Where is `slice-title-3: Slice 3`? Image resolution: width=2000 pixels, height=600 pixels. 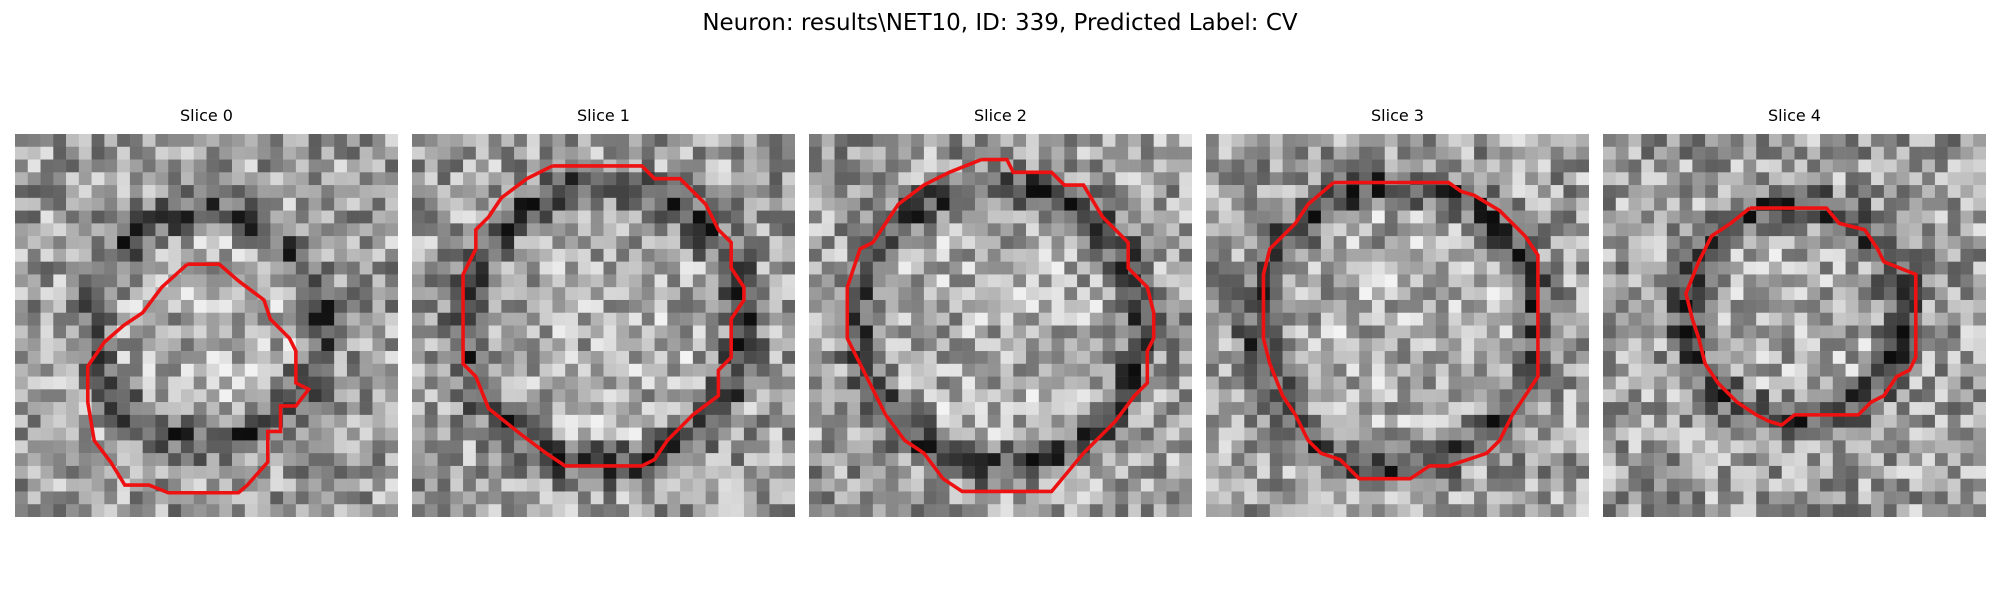 slice-title-3: Slice 3 is located at coordinates (1397, 115).